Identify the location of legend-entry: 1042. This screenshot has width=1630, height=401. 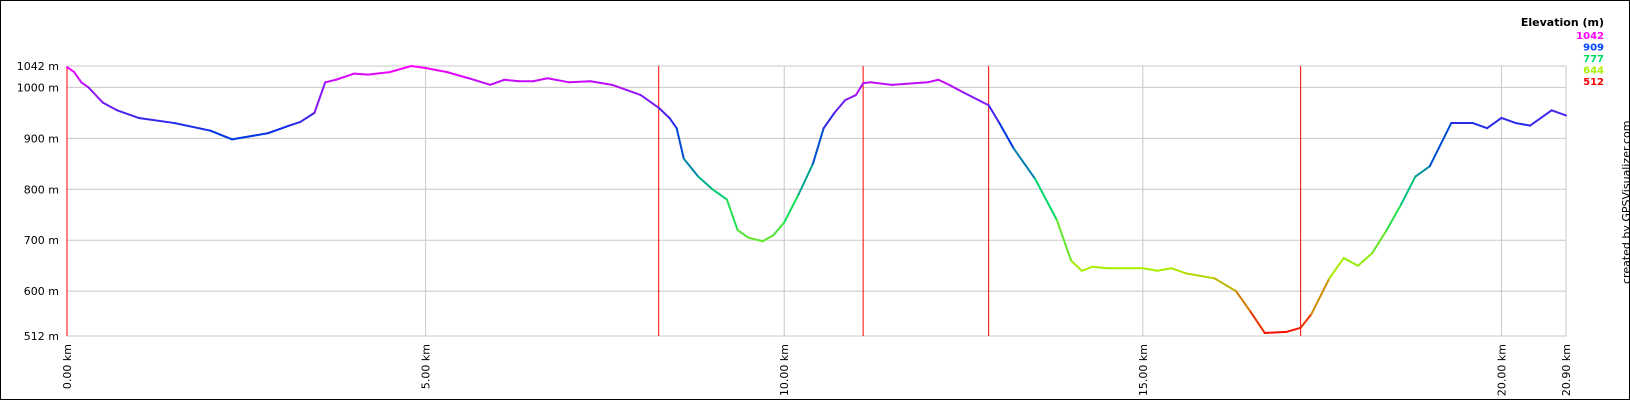
(1590, 36).